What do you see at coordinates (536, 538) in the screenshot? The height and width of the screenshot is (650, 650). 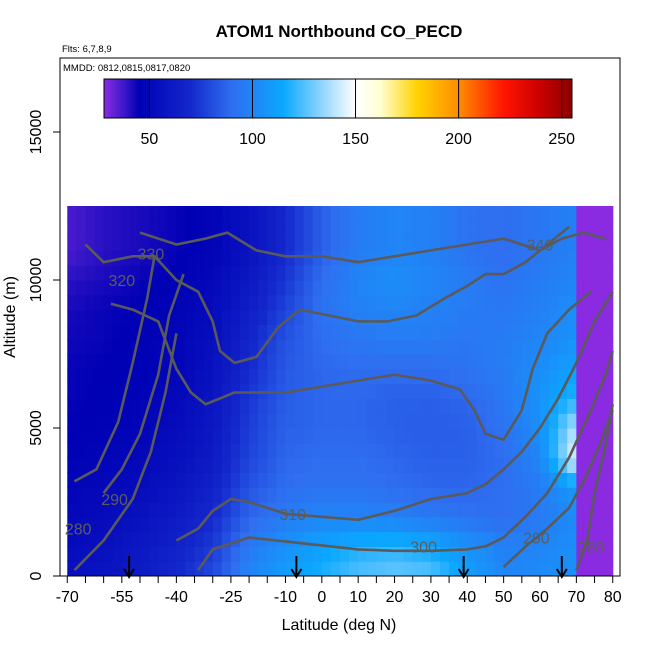 I see `contour-label: 290` at bounding box center [536, 538].